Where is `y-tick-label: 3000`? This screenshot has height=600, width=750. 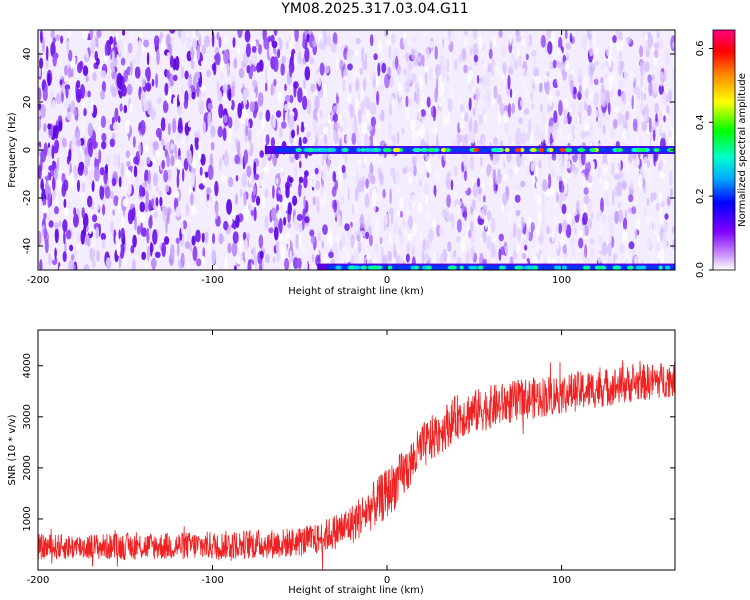 y-tick-label: 3000 is located at coordinates (27, 416).